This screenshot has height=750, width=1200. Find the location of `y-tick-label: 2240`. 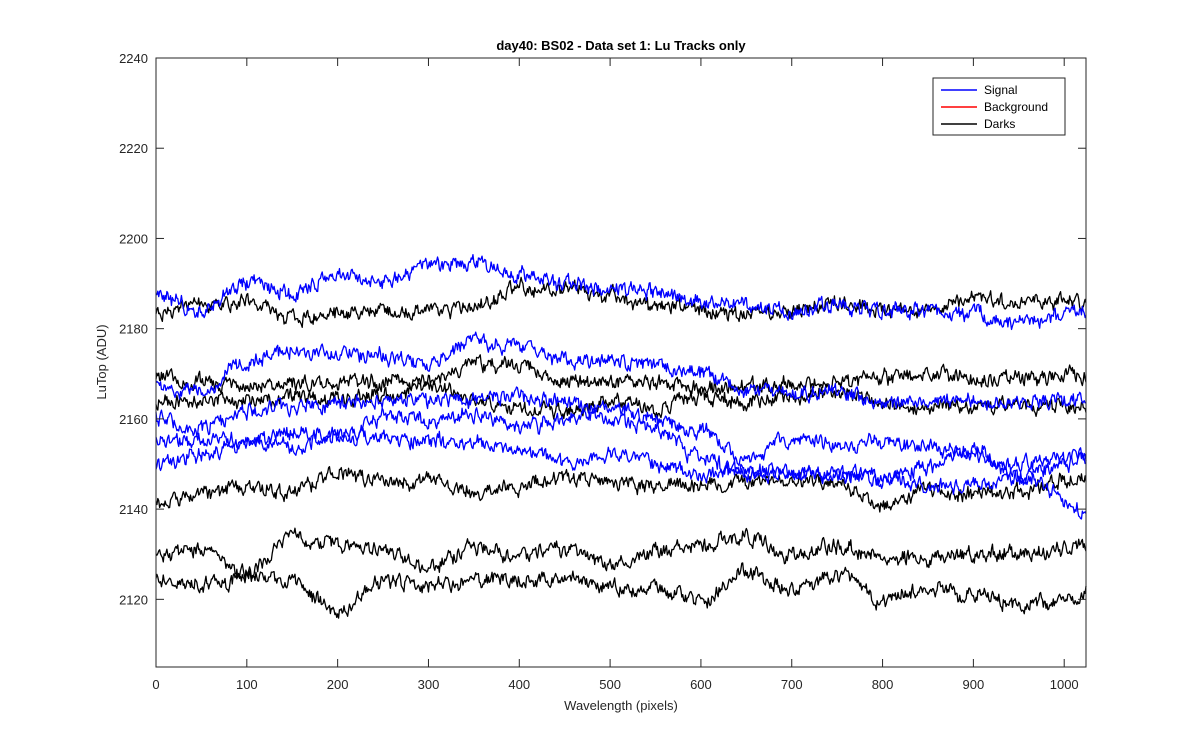

y-tick-label: 2240 is located at coordinates (133, 58).